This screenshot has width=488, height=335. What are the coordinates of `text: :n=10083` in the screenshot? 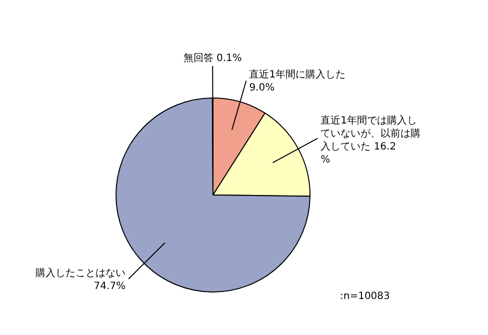 It's located at (365, 296).